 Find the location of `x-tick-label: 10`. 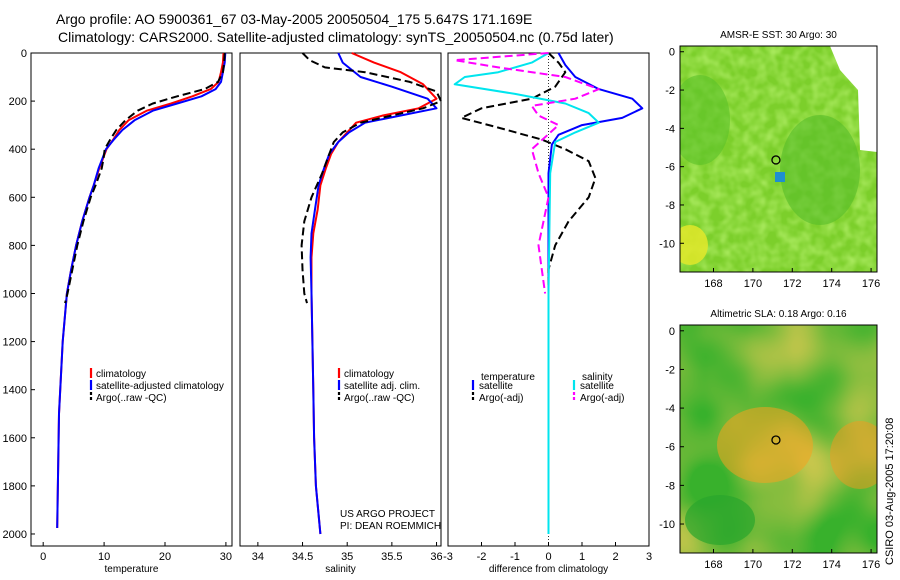

x-tick-label: 10 is located at coordinates (104, 557).